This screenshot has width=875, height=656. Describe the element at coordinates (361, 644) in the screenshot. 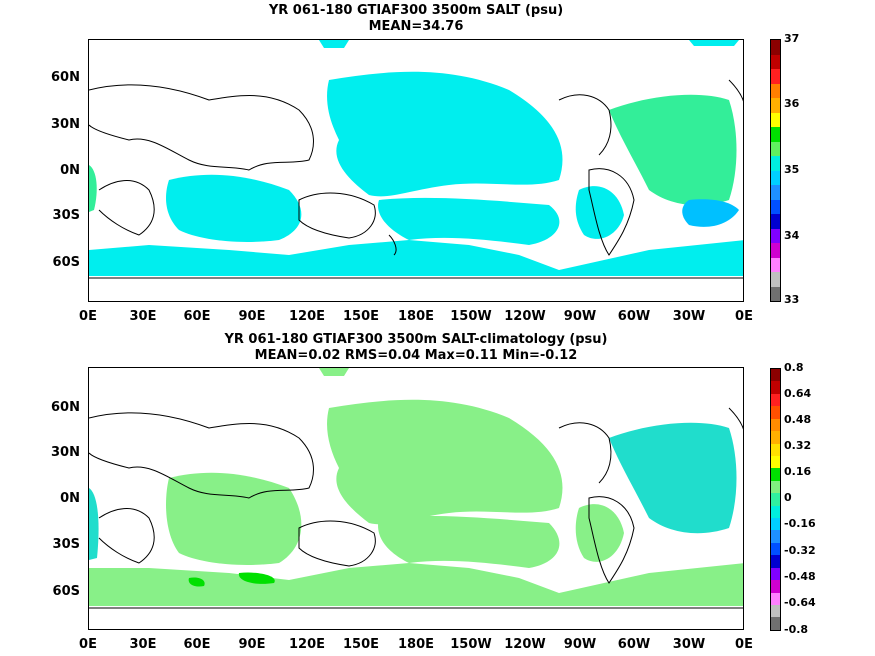

I see `panel2-xtick: 150E` at that location.